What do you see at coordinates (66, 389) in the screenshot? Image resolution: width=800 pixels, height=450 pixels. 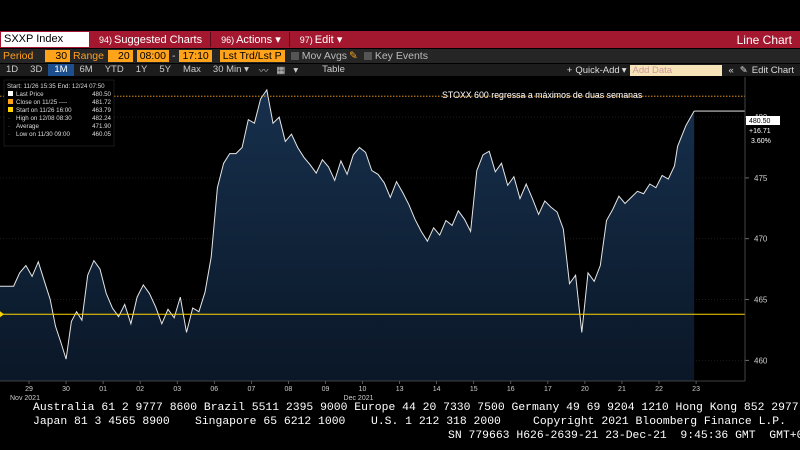 I see `x-tick-label: 30` at bounding box center [66, 389].